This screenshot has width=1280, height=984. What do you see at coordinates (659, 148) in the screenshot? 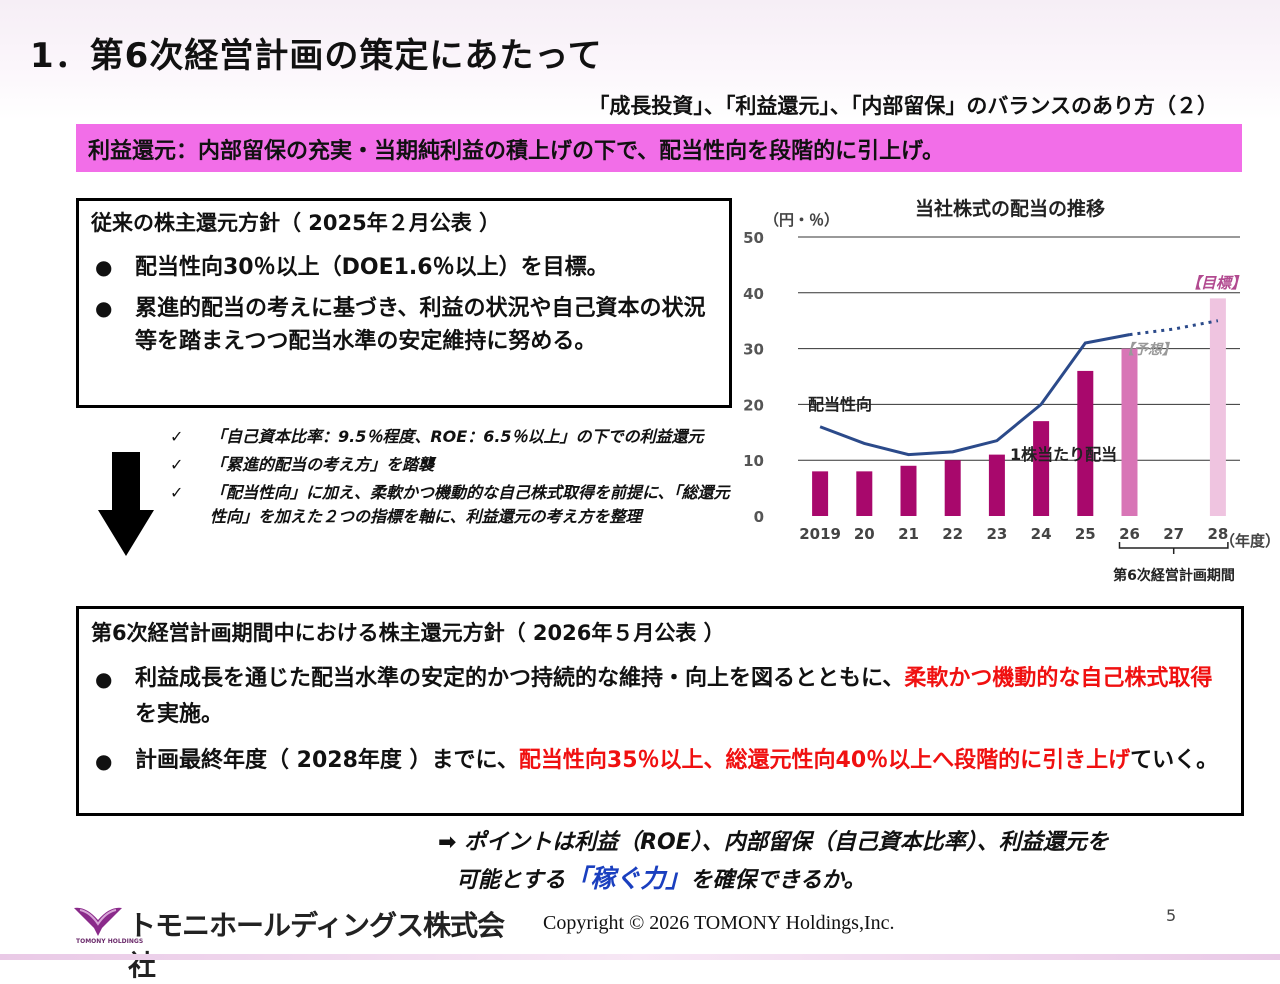
I see `summary-banner: 利益還元：内部留保の充実・当期純利益の積上げの下で、配当性向を段階的に引上げ。` at bounding box center [659, 148].